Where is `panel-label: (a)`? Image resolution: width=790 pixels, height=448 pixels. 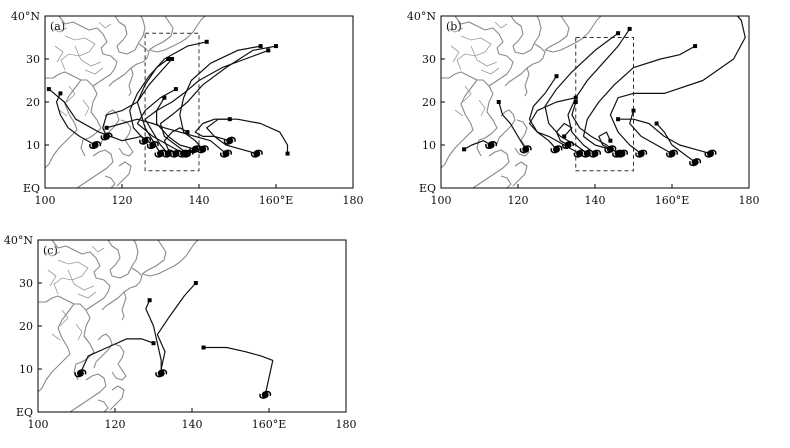 panel-label: (a) is located at coordinates (57, 26).